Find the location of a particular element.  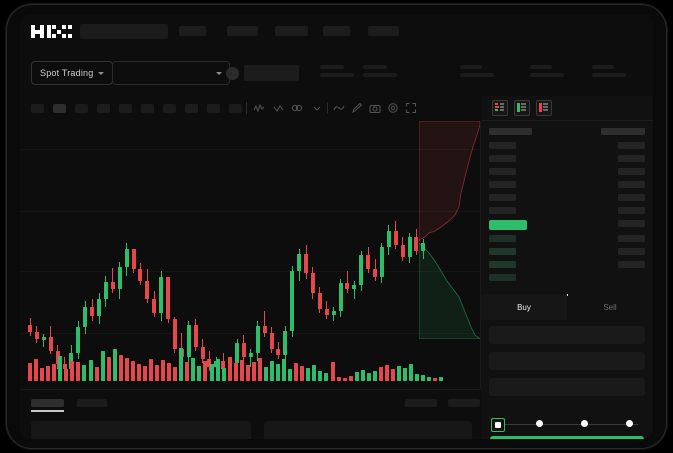

camera-icon is located at coordinates (375, 108).